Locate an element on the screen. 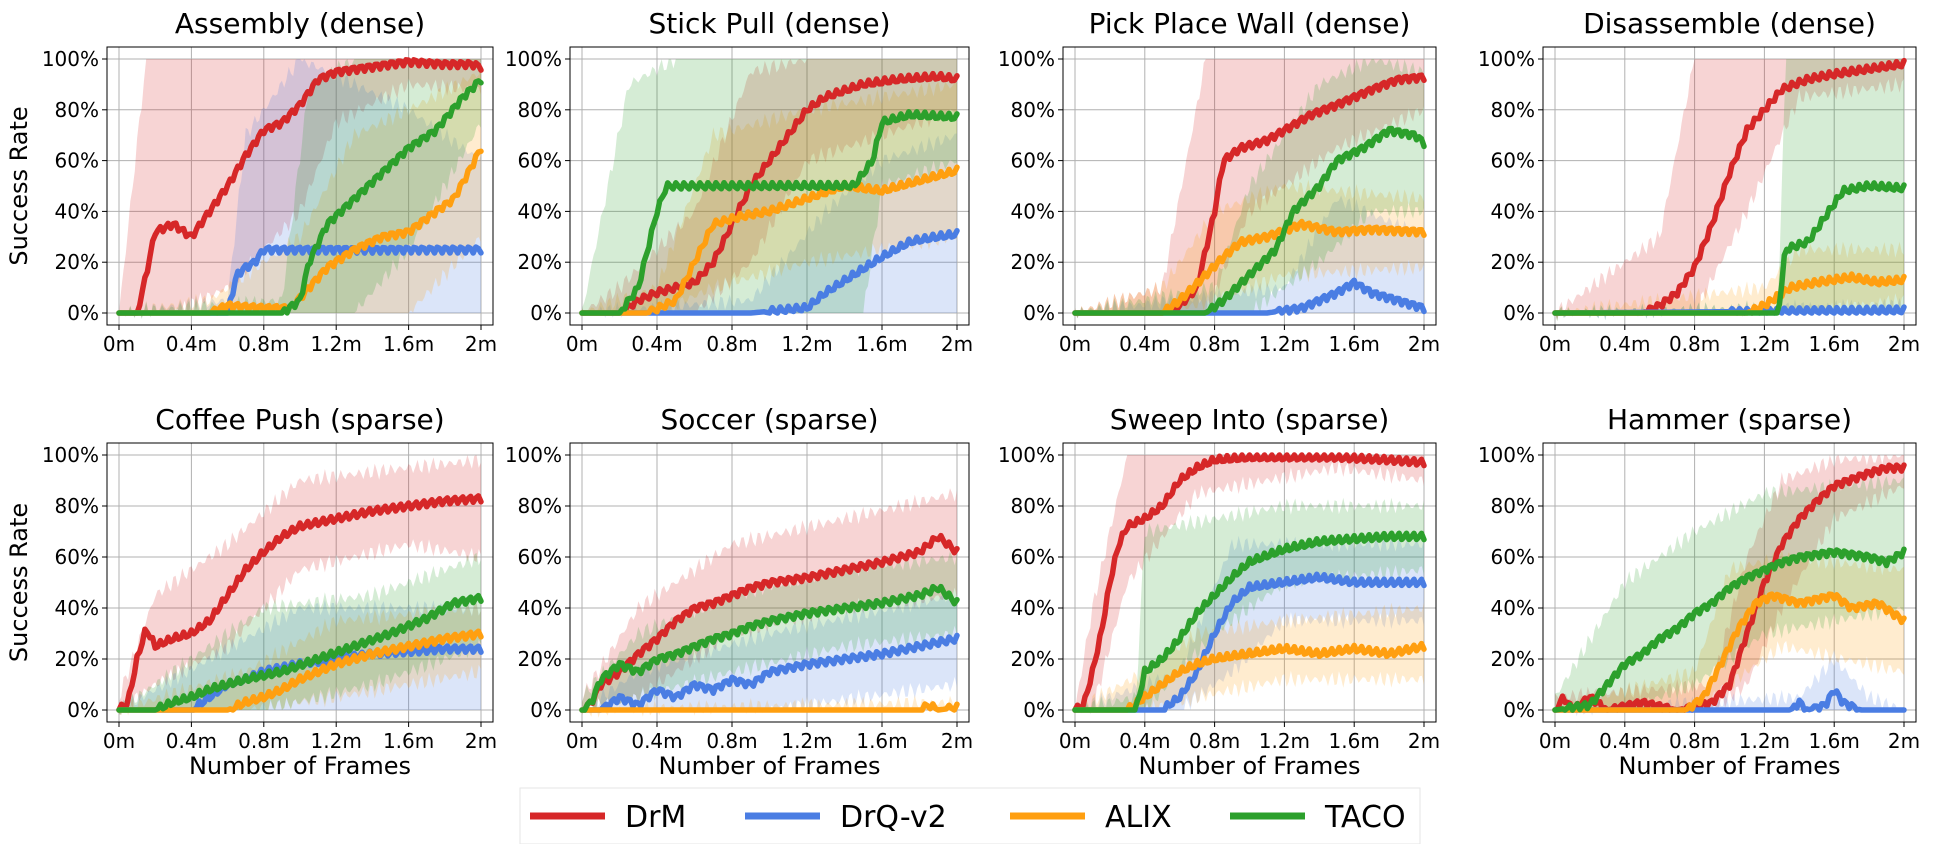 The width and height of the screenshot is (1933, 844). legend-entry-drq-v2: DrQ-v2 is located at coordinates (846, 817).